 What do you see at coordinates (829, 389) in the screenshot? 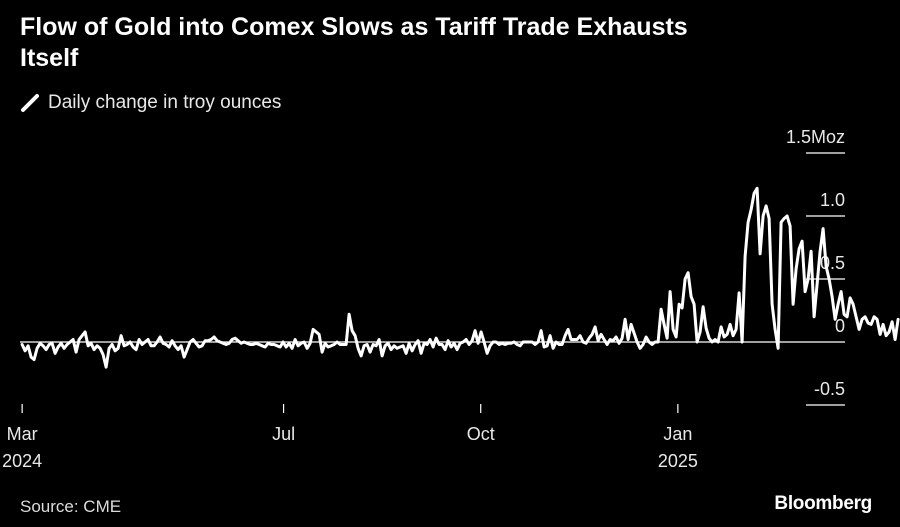
I see `y-tick-label: -0.5` at bounding box center [829, 389].